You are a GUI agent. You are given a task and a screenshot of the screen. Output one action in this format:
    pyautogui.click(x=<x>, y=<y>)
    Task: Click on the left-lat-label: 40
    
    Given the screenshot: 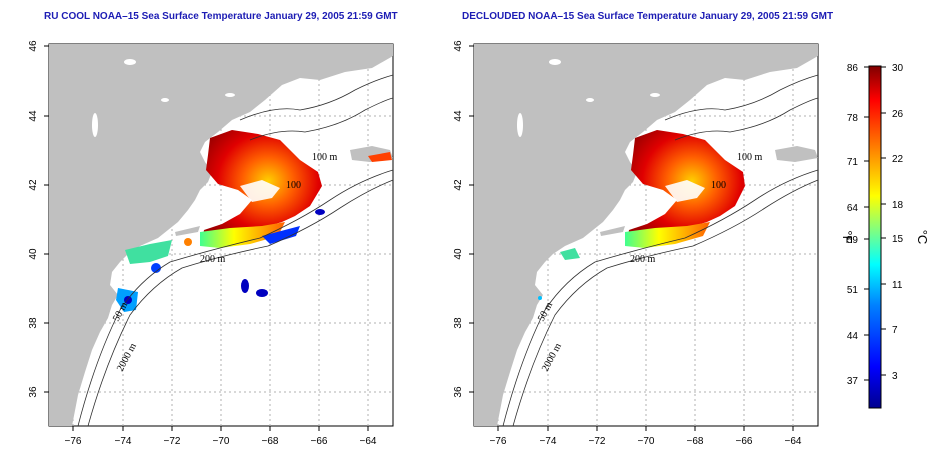 What is the action you would take?
    pyautogui.click(x=33, y=254)
    